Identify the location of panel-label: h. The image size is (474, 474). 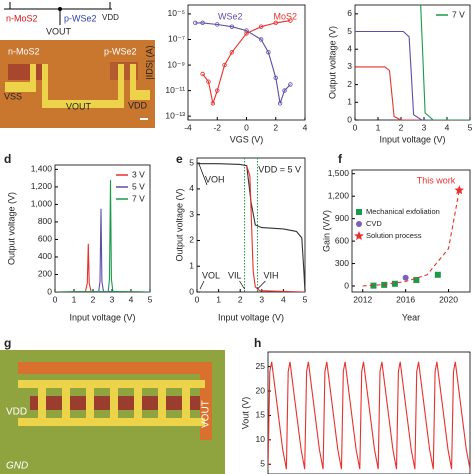
(257, 343).